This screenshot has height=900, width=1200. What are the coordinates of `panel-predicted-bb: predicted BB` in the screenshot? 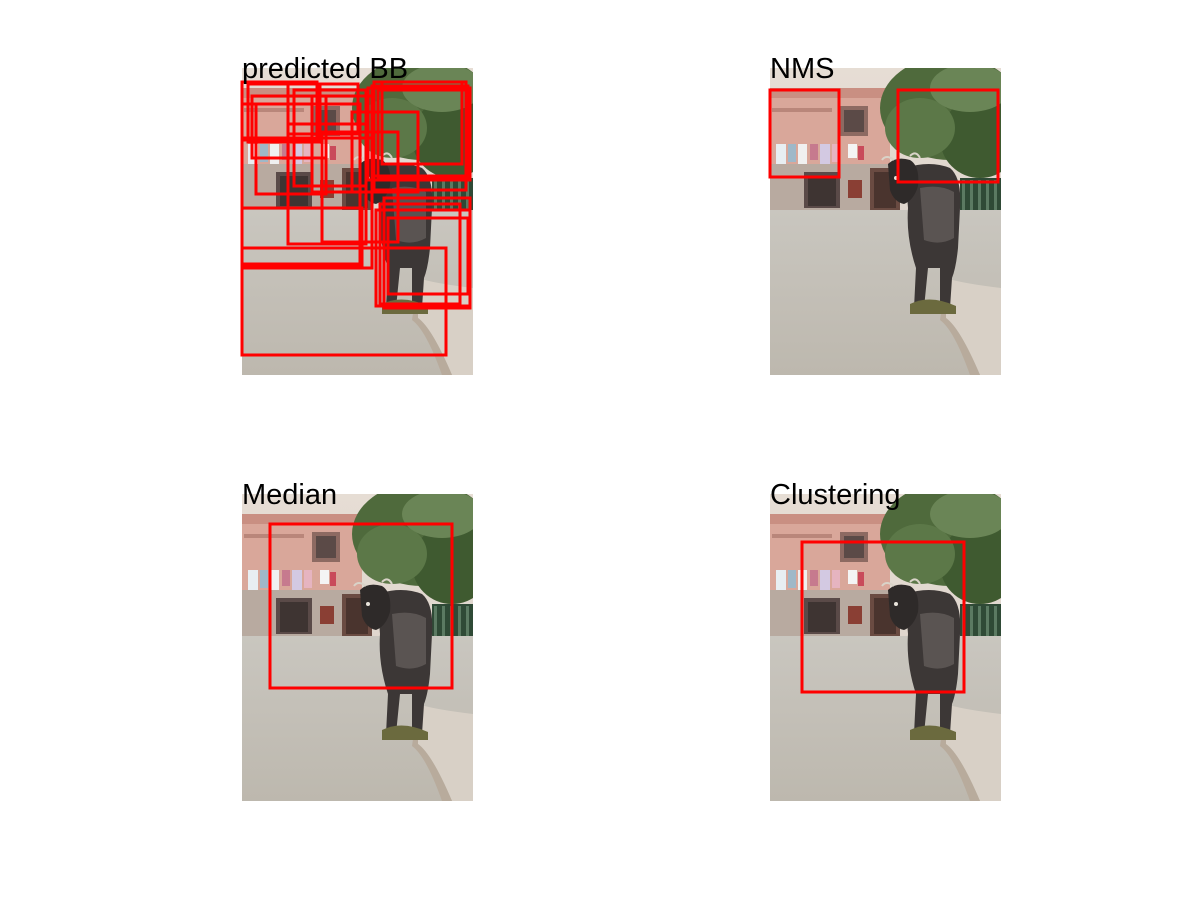 It's located at (356, 214).